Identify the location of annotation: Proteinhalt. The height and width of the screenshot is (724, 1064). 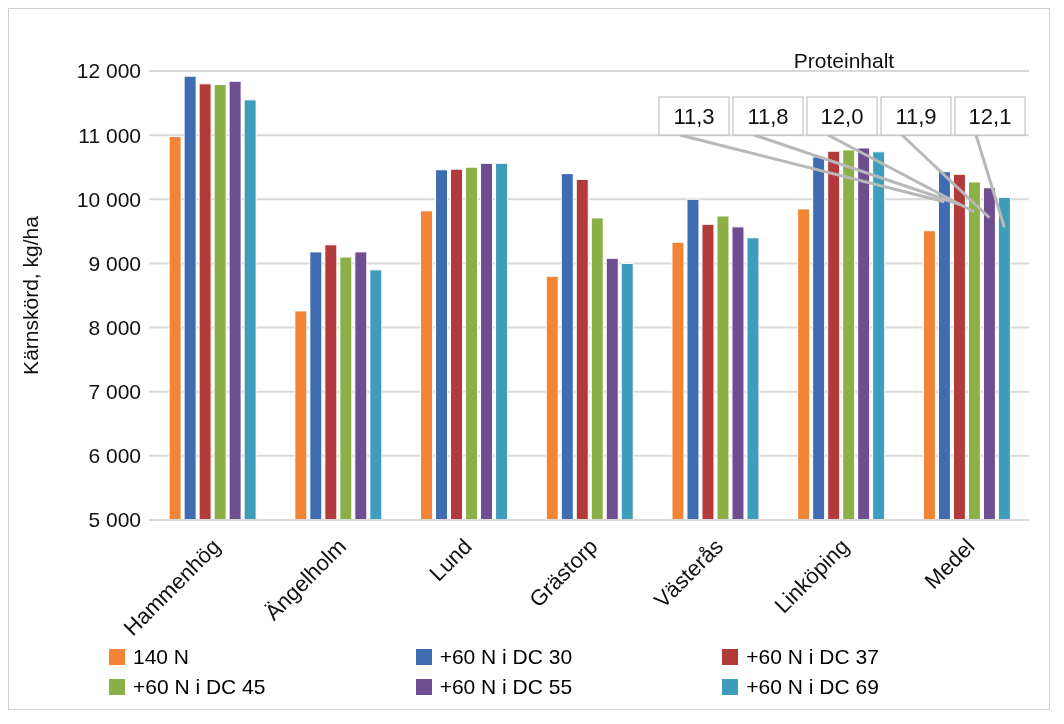
(844, 61).